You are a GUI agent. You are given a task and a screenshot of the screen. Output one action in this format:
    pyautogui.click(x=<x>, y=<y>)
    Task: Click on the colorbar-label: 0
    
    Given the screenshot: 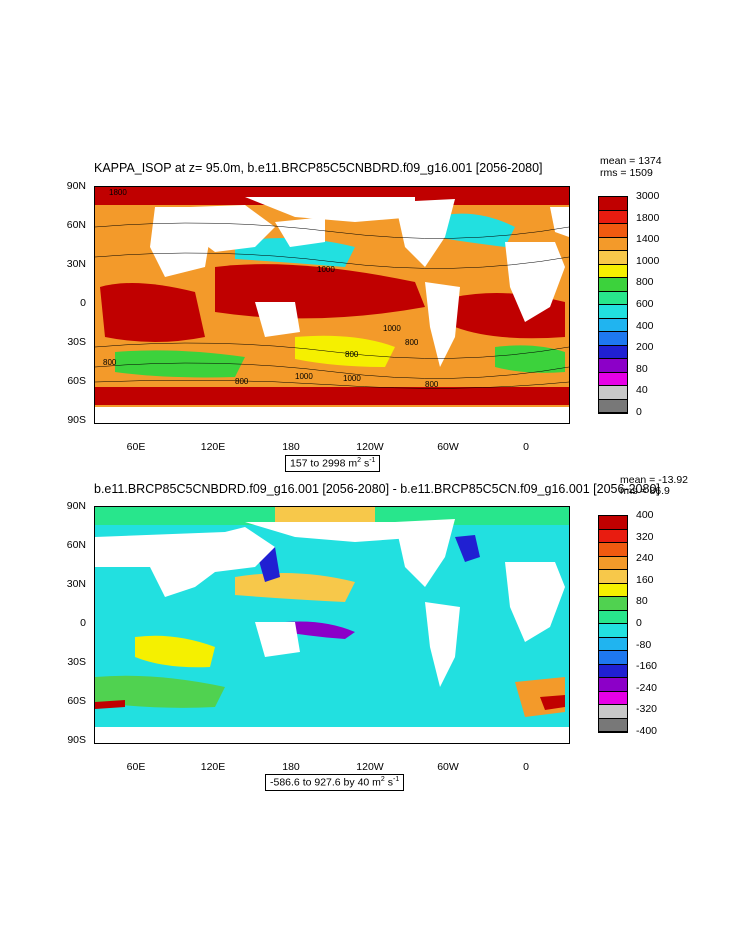 What is the action you would take?
    pyautogui.click(x=639, y=412)
    